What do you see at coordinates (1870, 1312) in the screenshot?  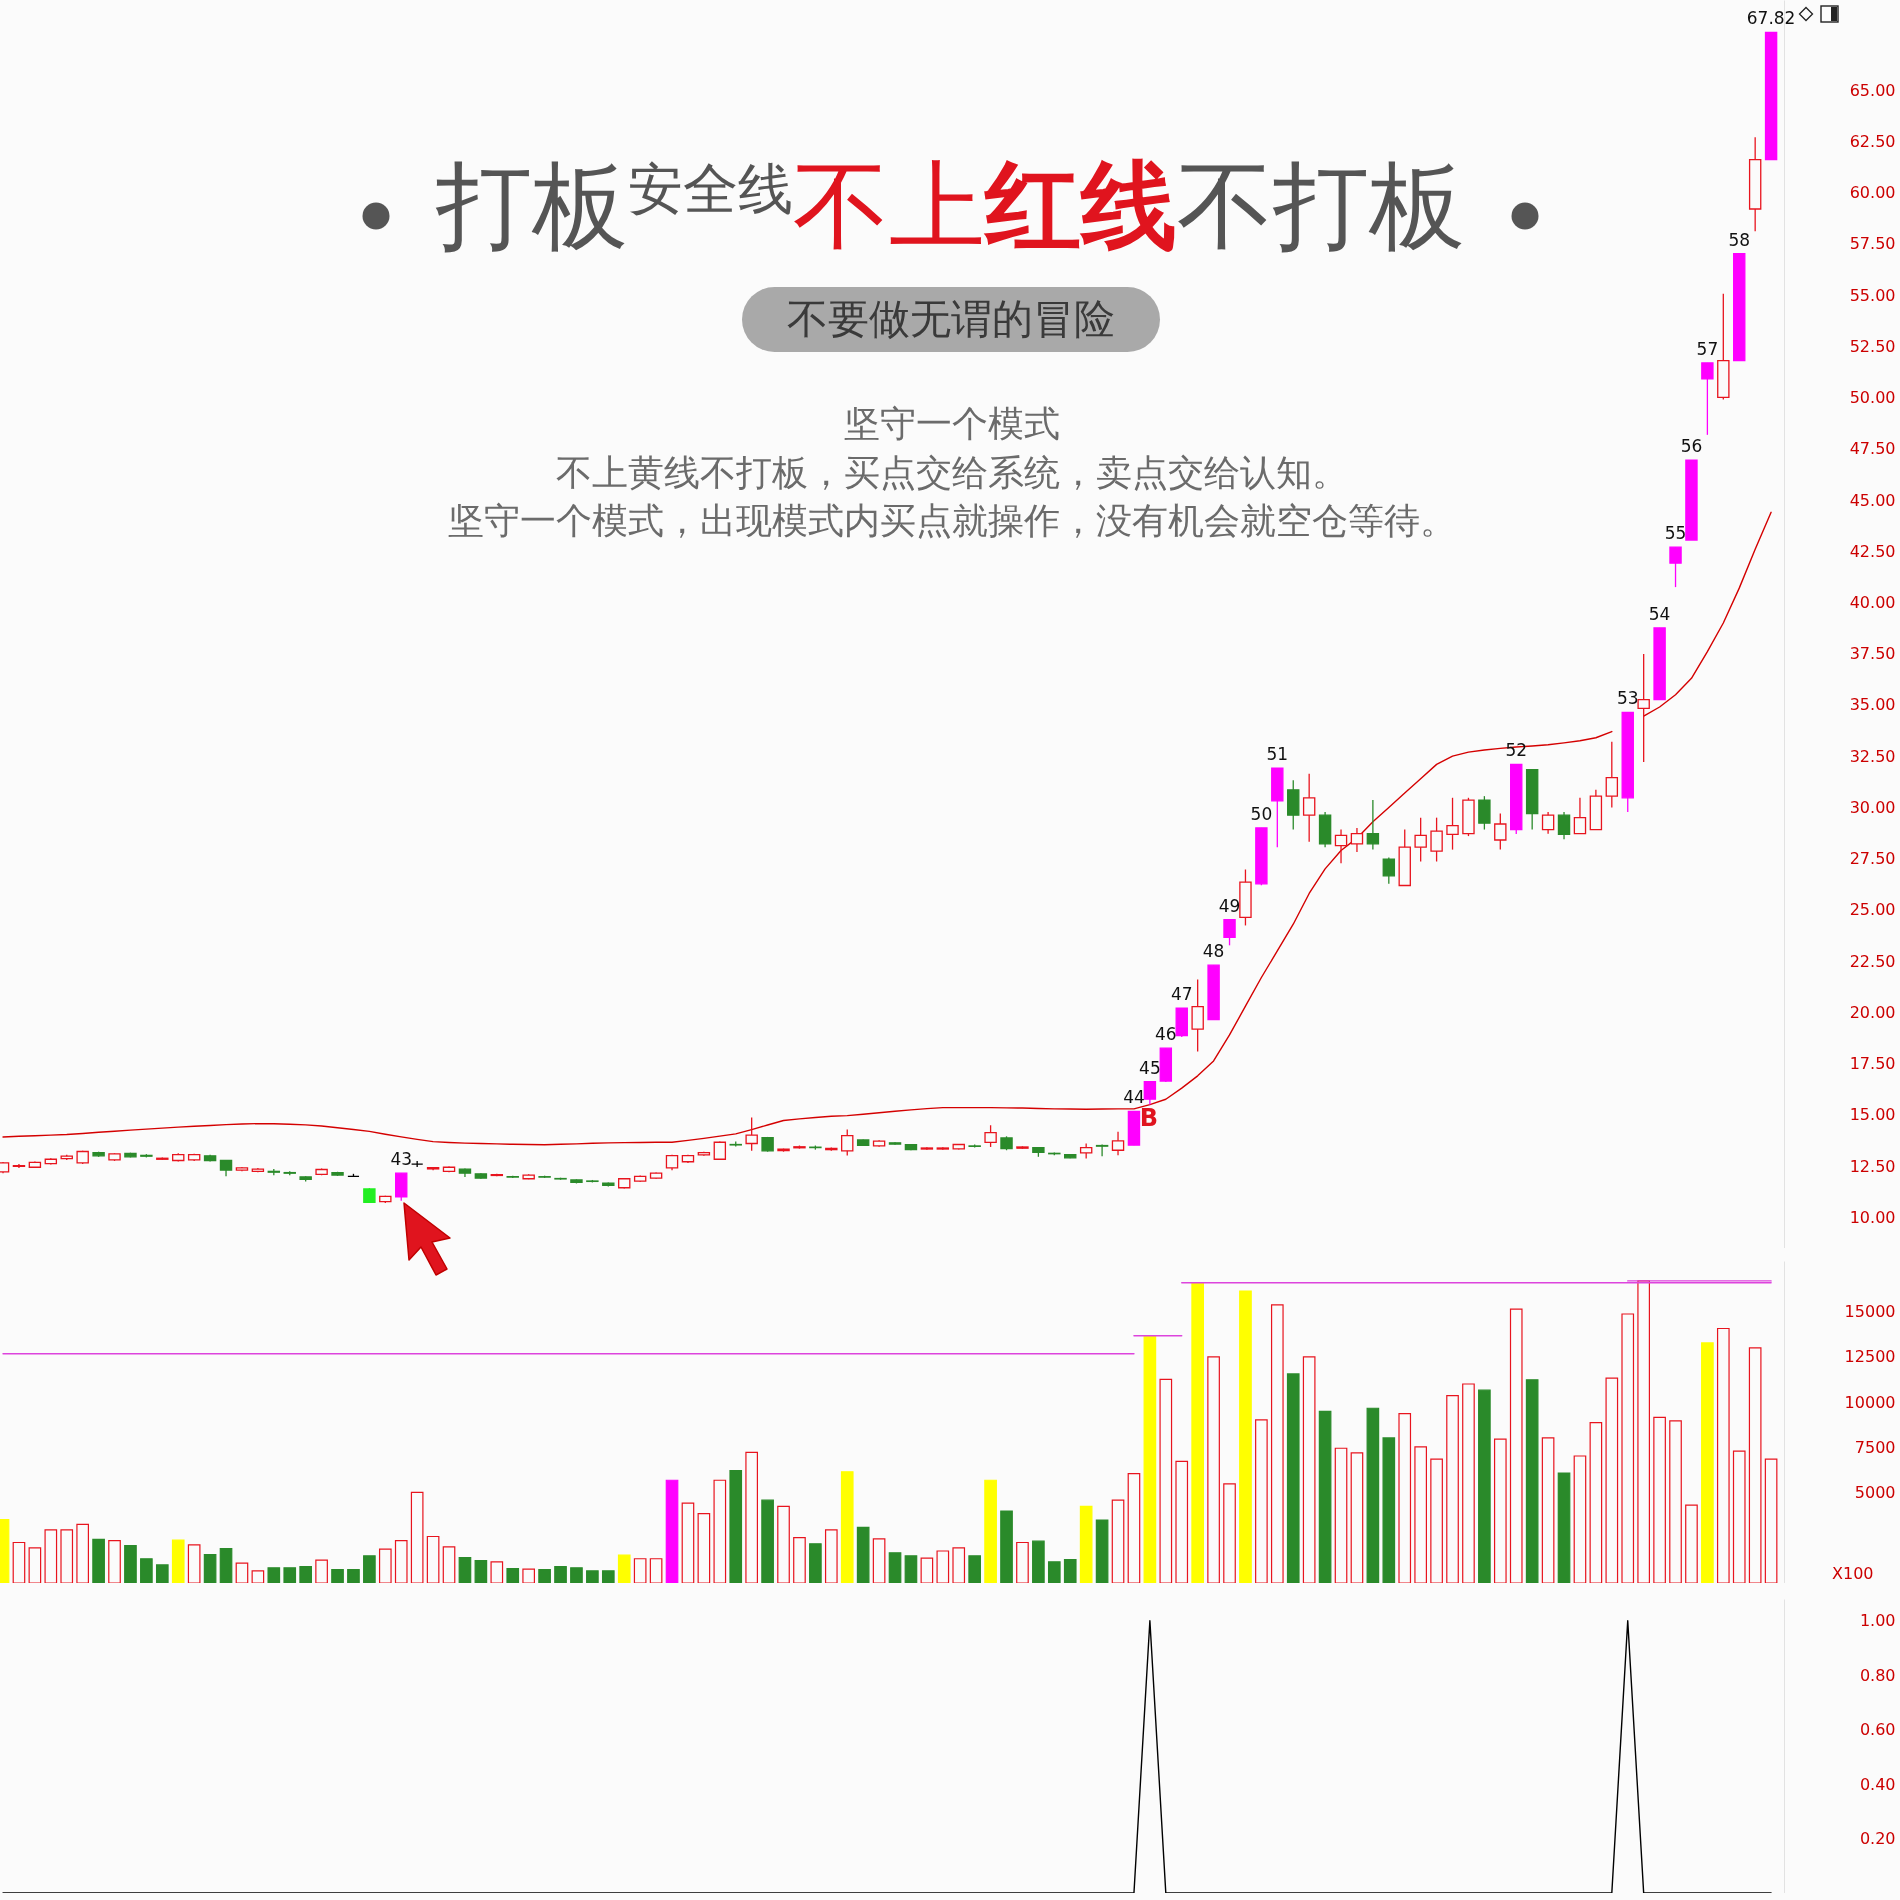 I see `y-tick-label: 15000` at bounding box center [1870, 1312].